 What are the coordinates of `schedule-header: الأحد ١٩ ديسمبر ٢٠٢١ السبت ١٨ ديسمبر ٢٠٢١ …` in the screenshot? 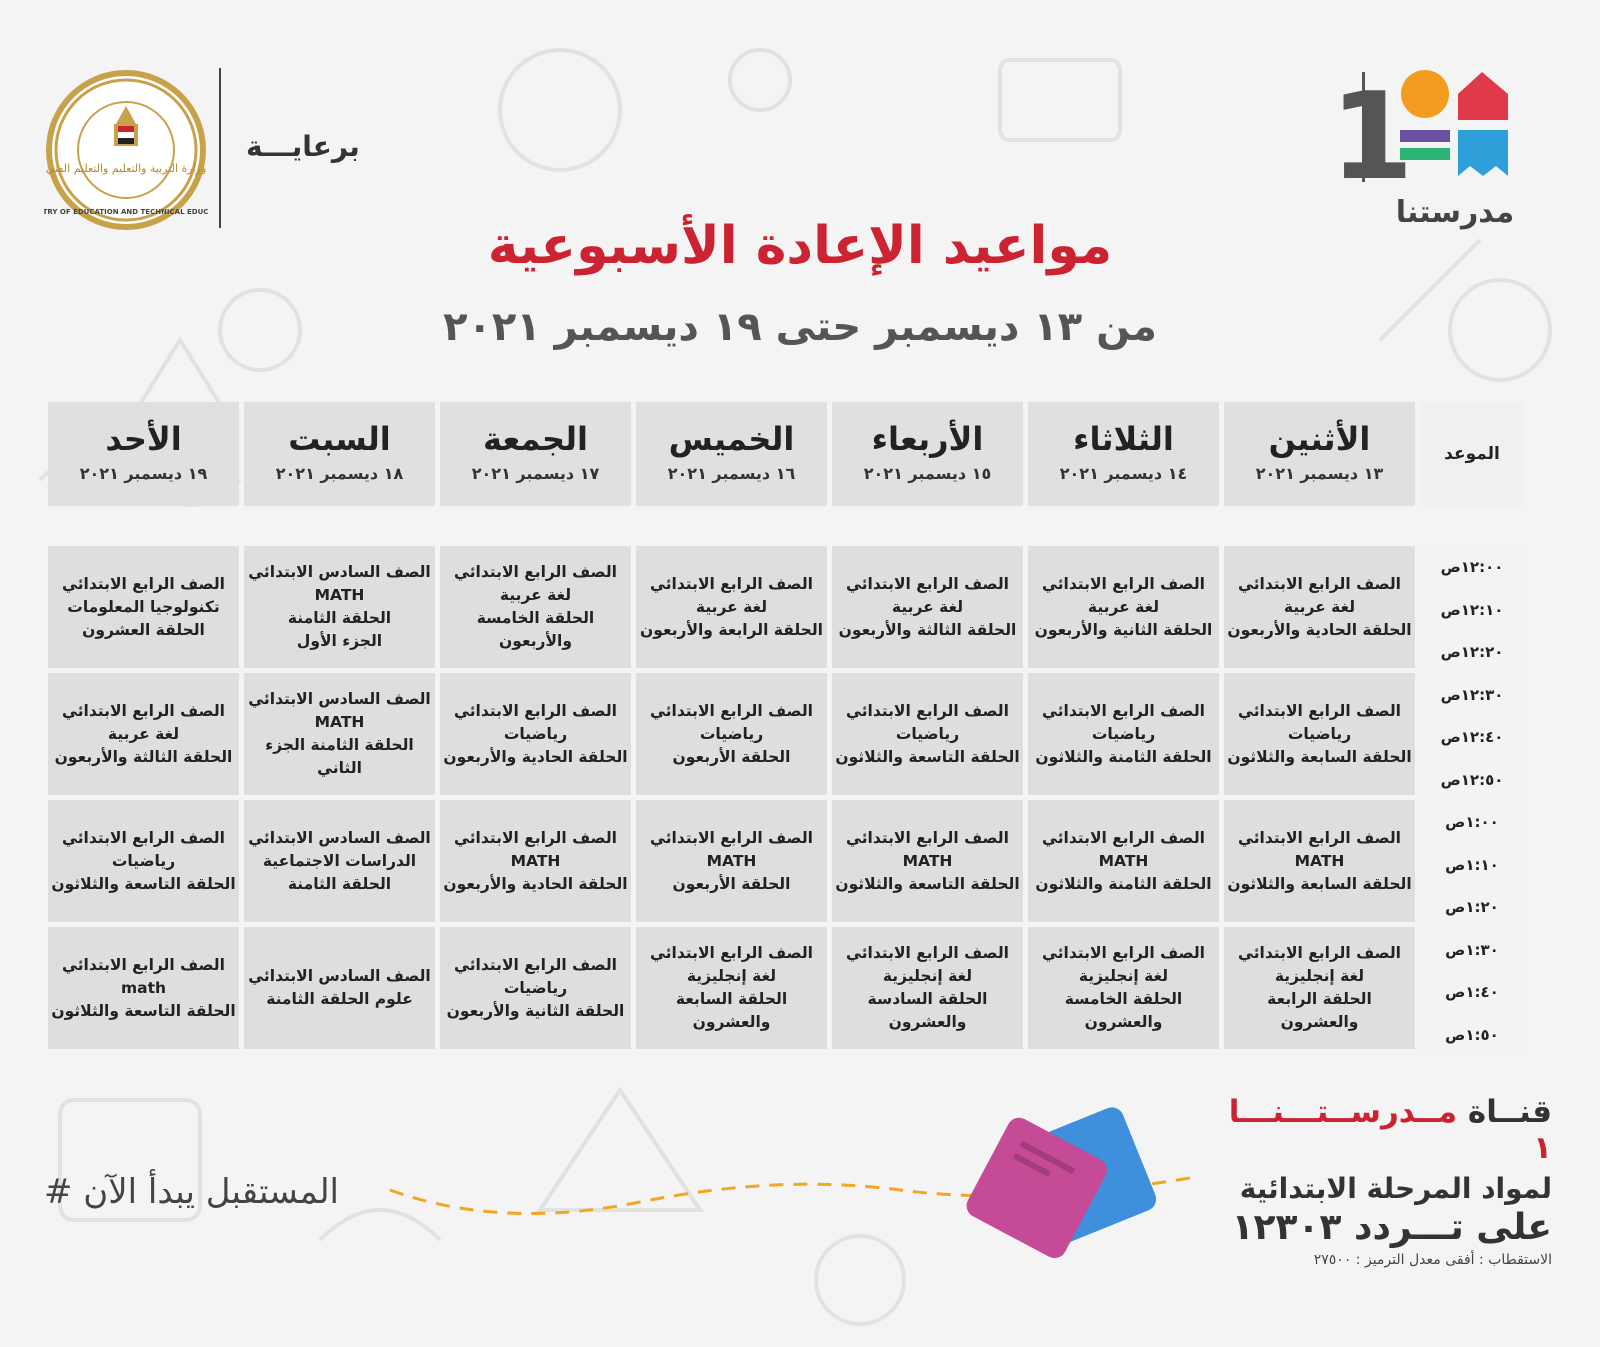 It's located at (800, 456).